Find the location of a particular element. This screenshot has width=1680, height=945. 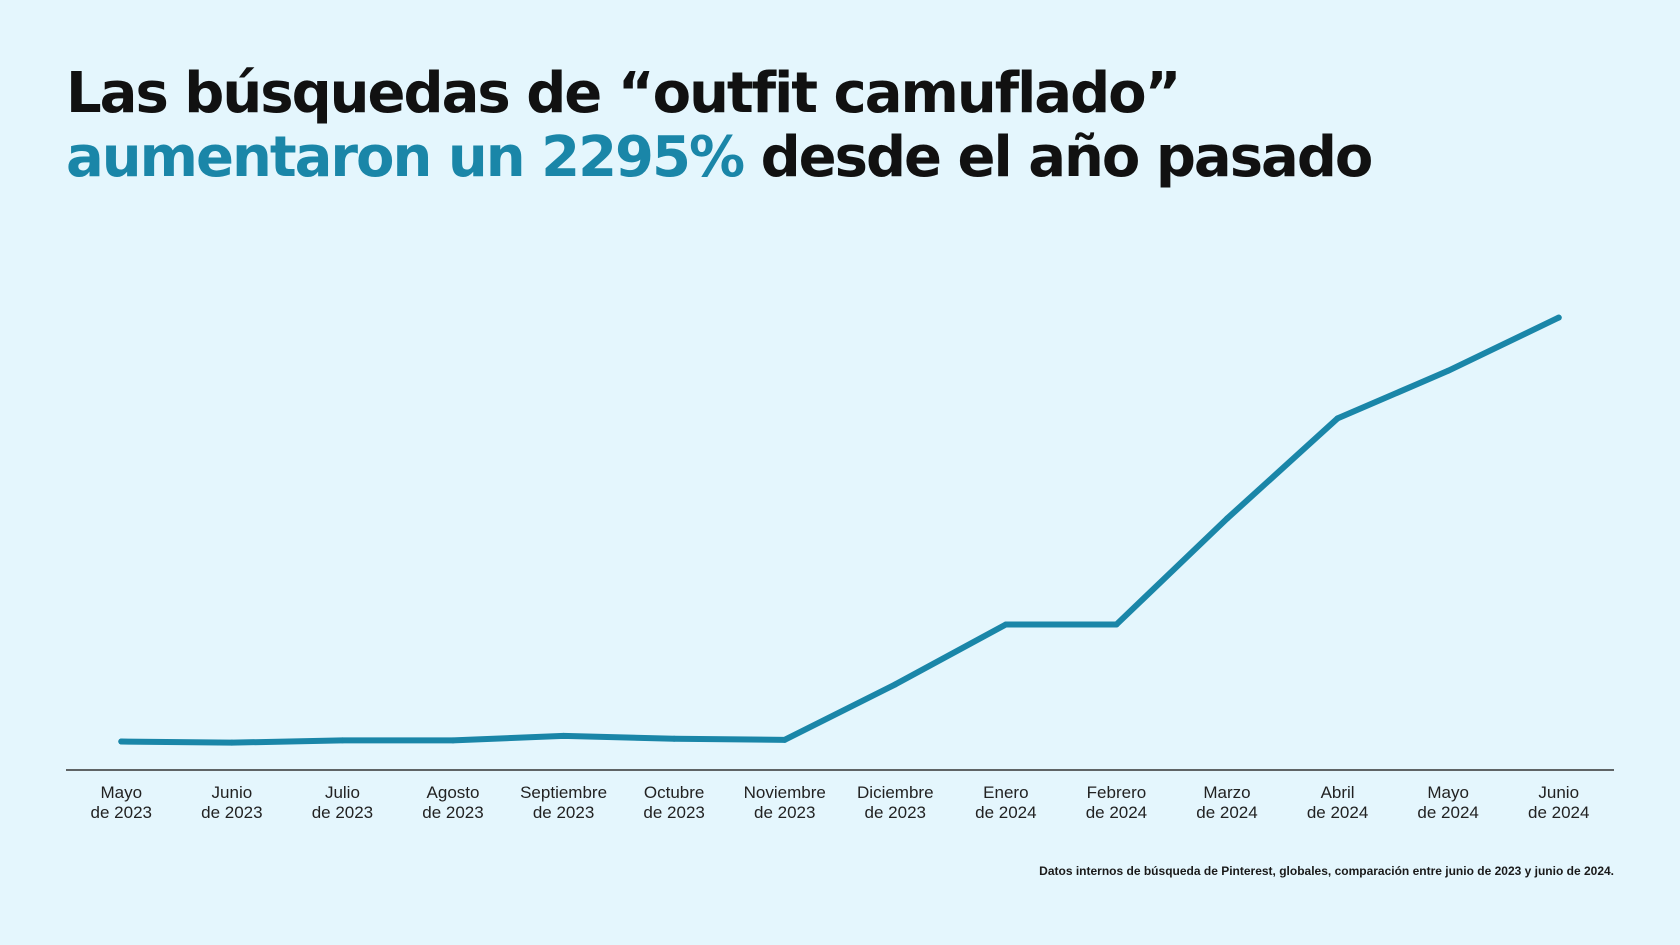

x-tick-label: Agosto de 2023 is located at coordinates (452, 802).